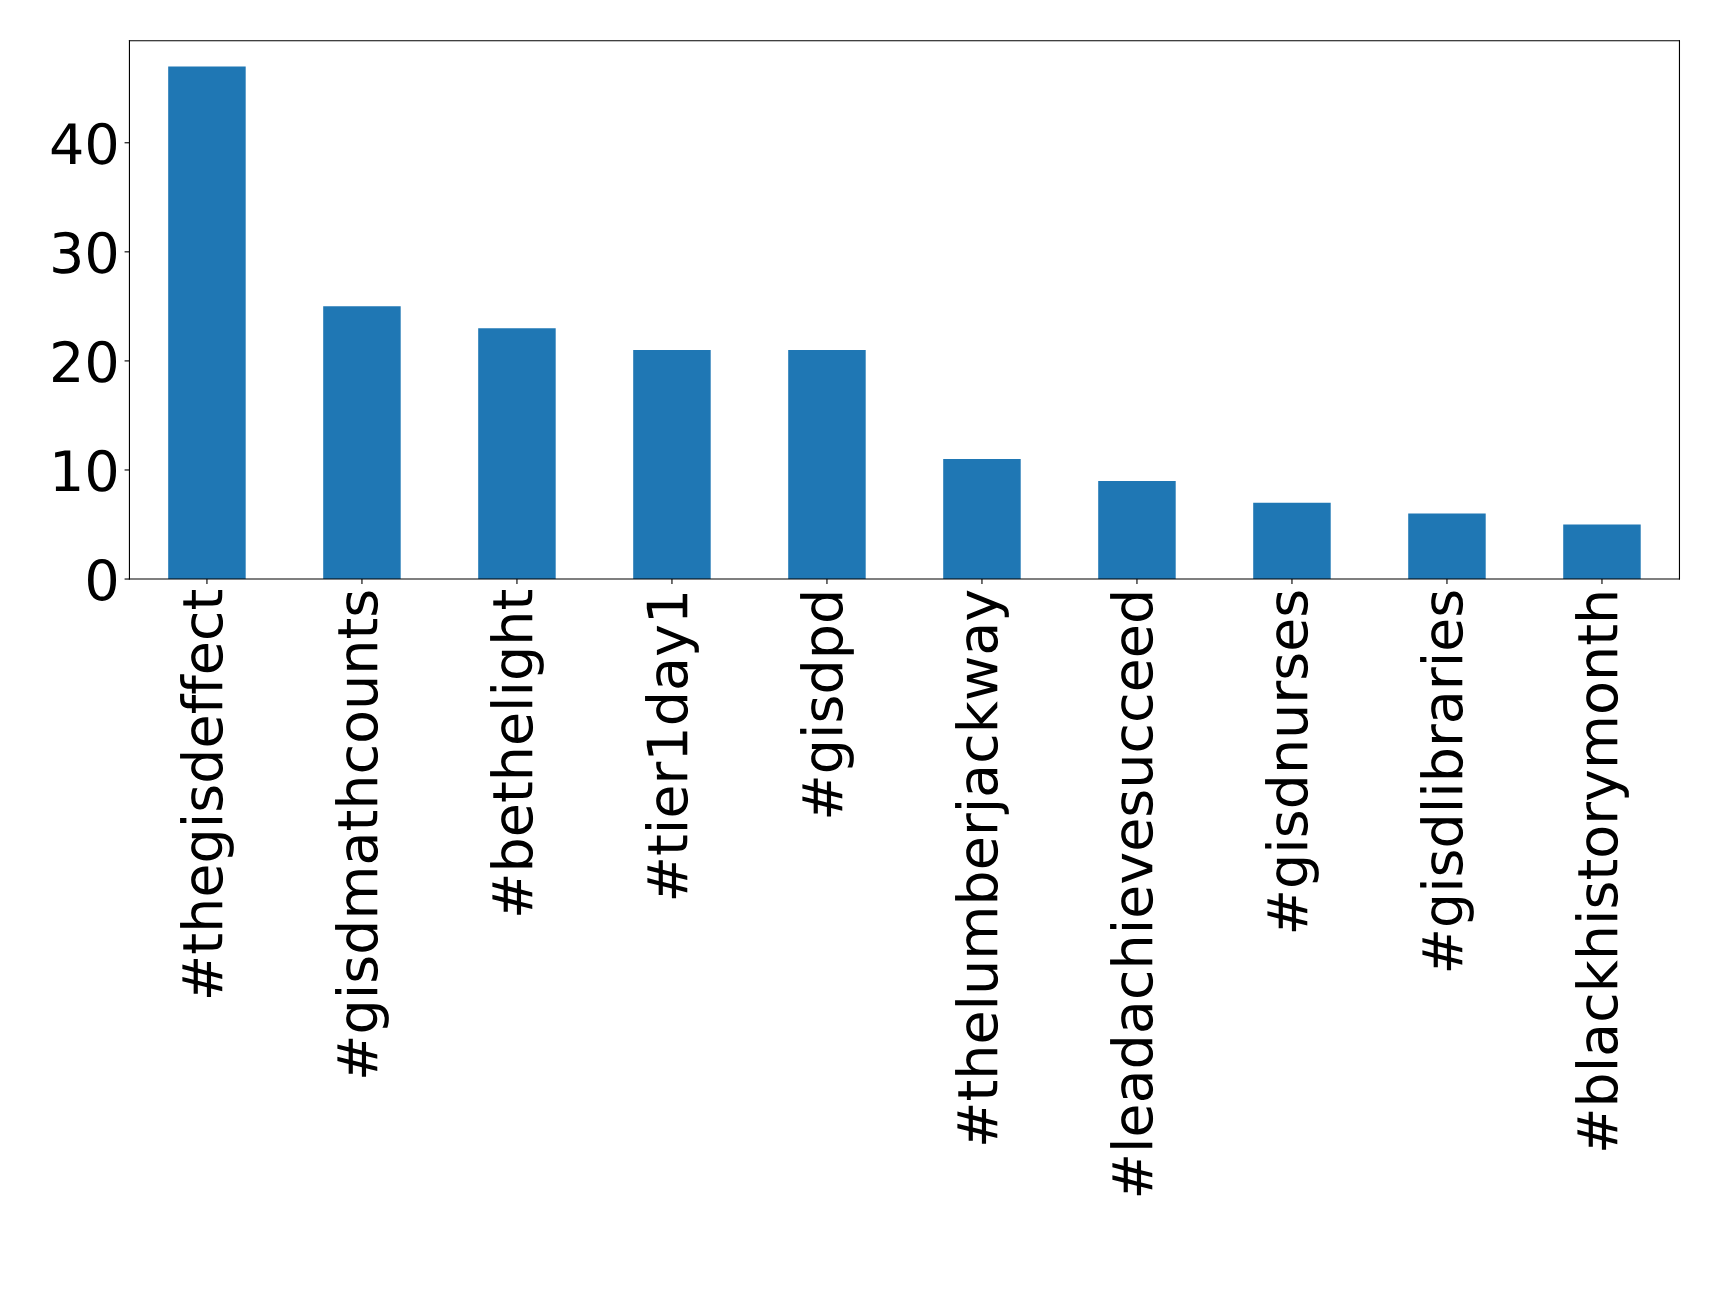  What do you see at coordinates (1132, 894) in the screenshot?
I see `x-tick-label: #leadachievesucceed` at bounding box center [1132, 894].